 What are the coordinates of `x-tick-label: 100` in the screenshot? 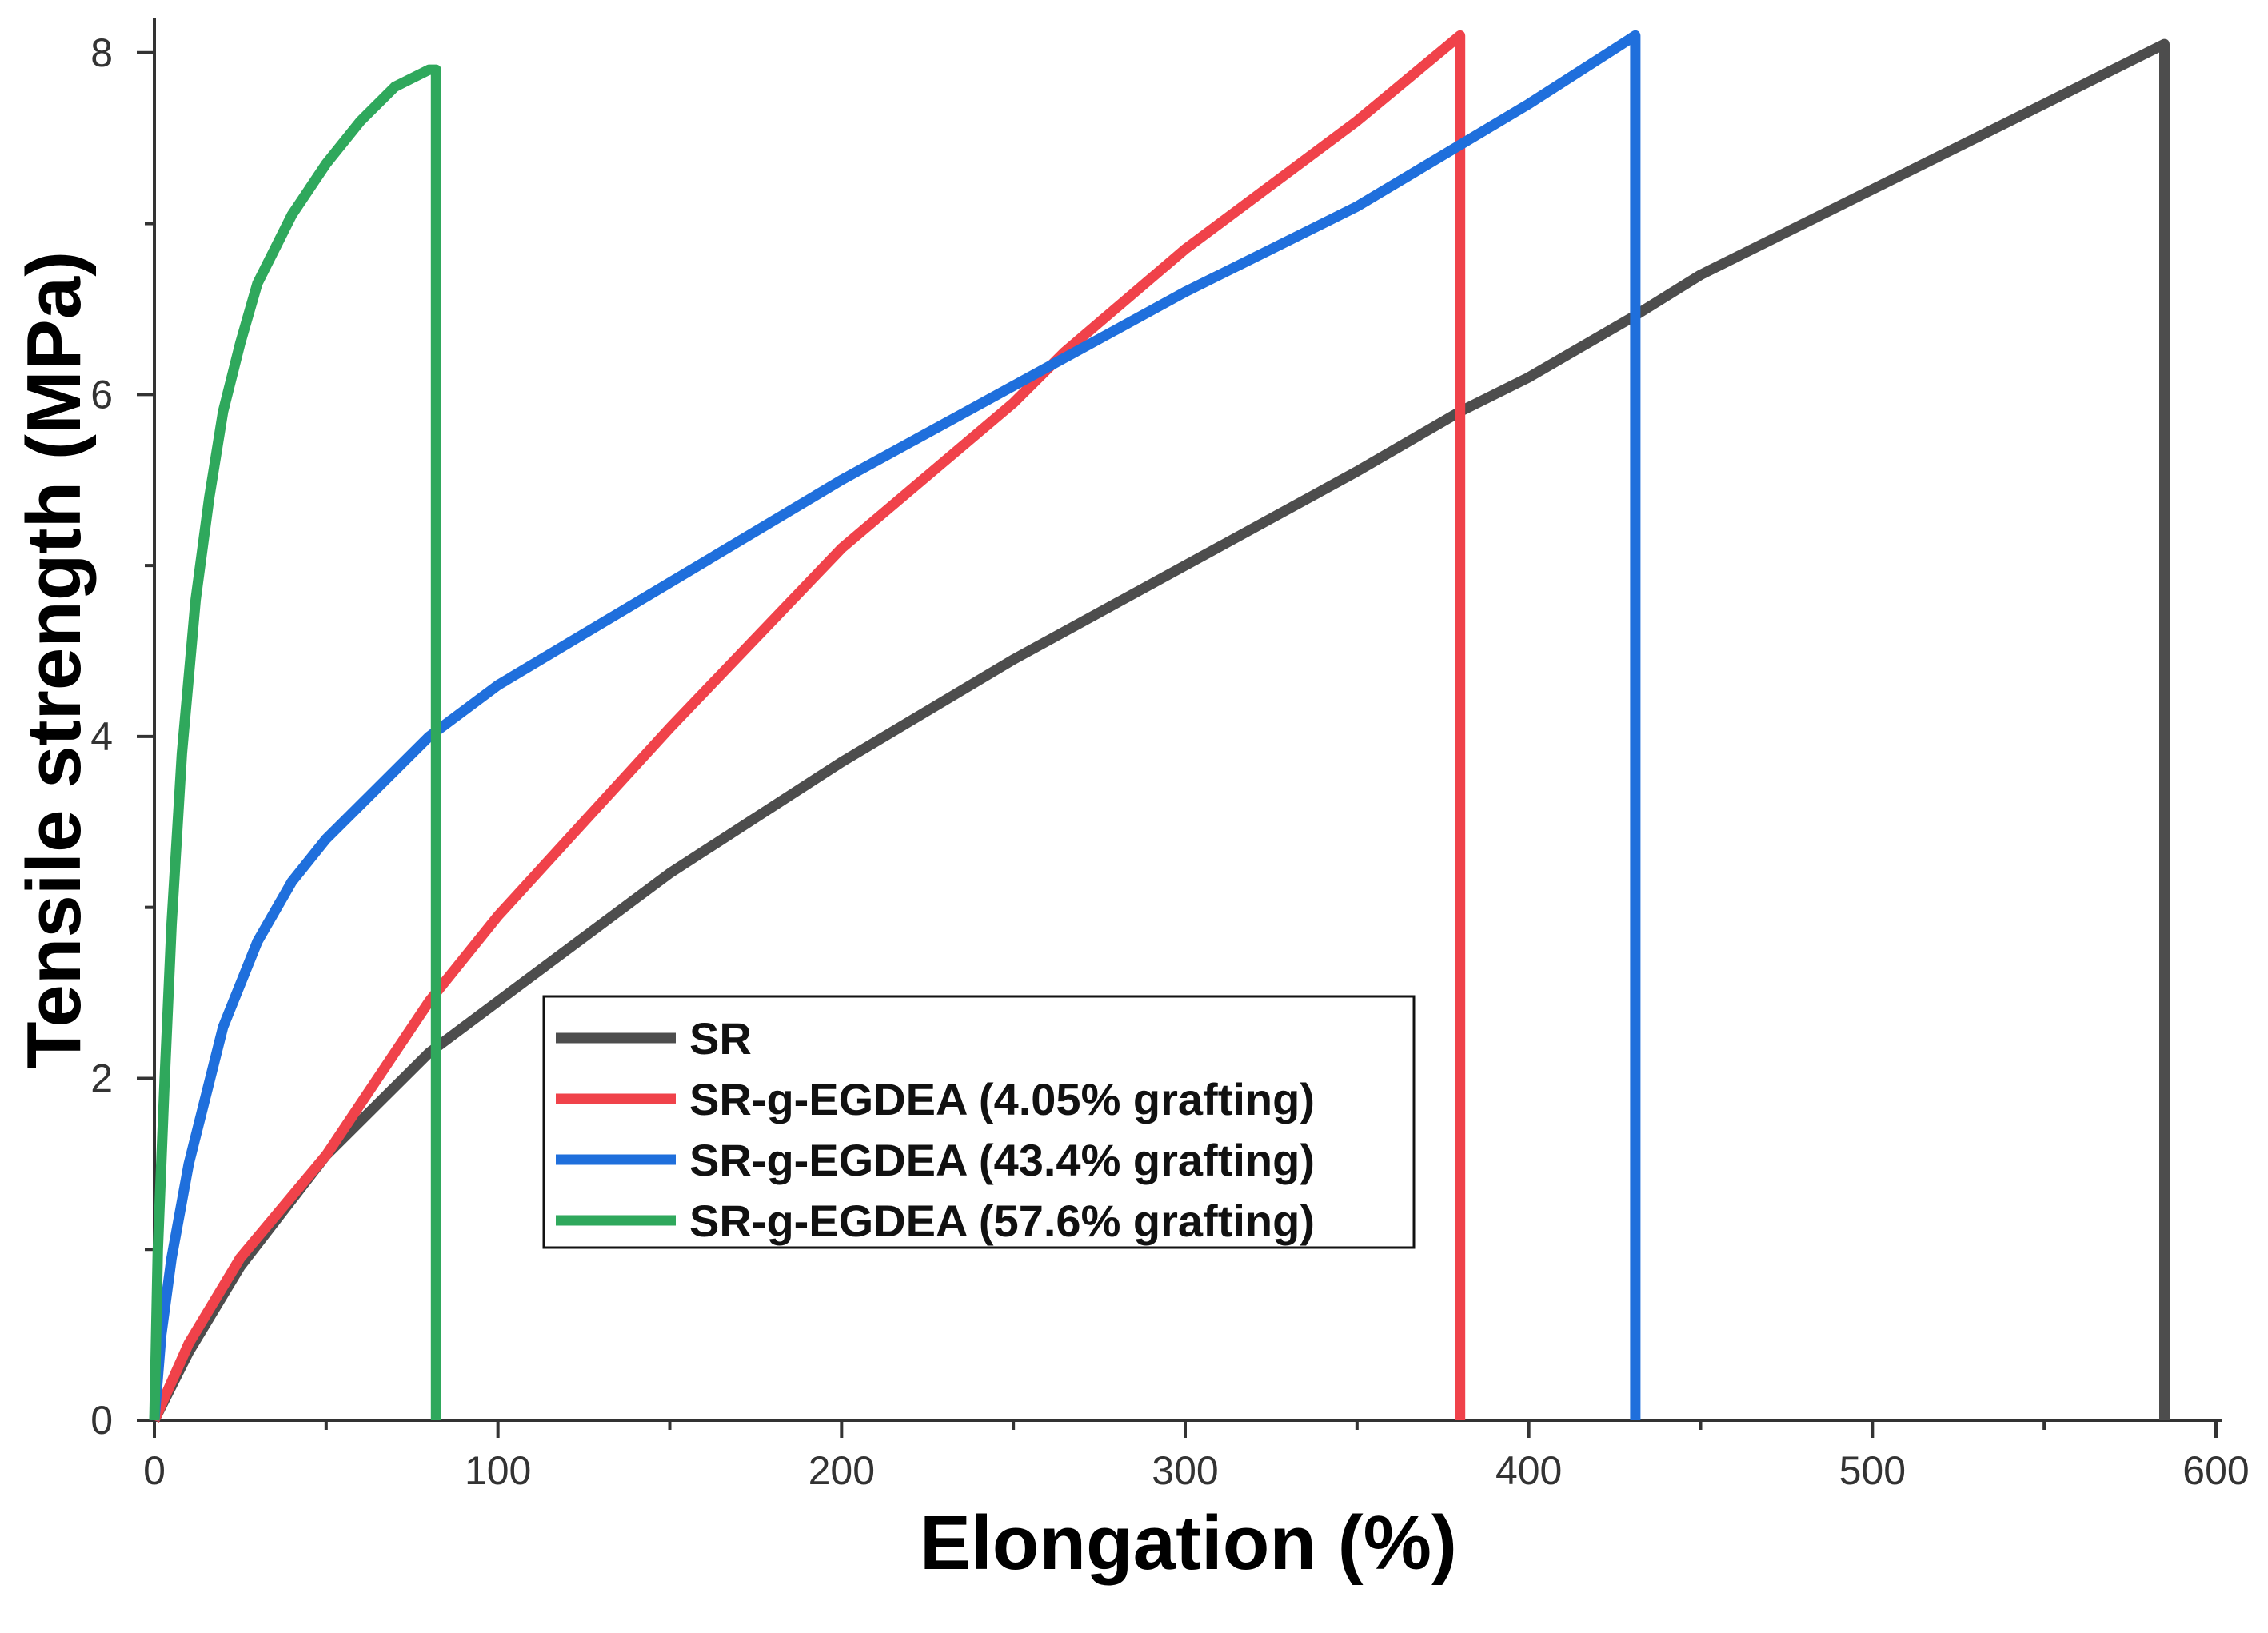 It's located at (498, 1470).